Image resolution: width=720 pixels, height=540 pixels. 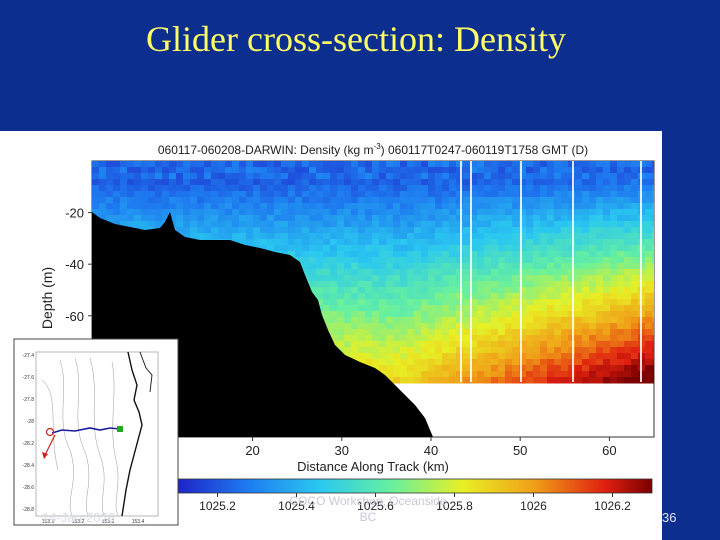 What do you see at coordinates (612, 506) in the screenshot?
I see `colorbar-tick-label: 1026.2` at bounding box center [612, 506].